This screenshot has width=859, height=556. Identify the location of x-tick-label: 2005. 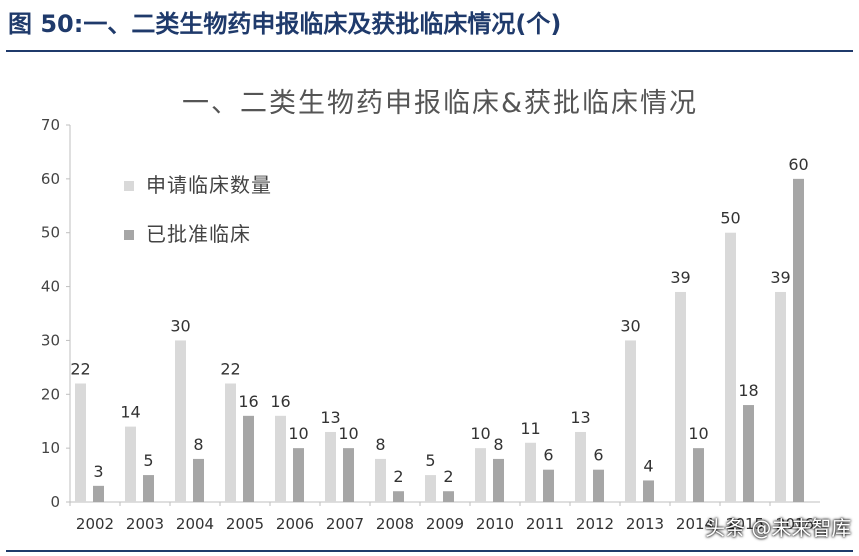
(245, 524).